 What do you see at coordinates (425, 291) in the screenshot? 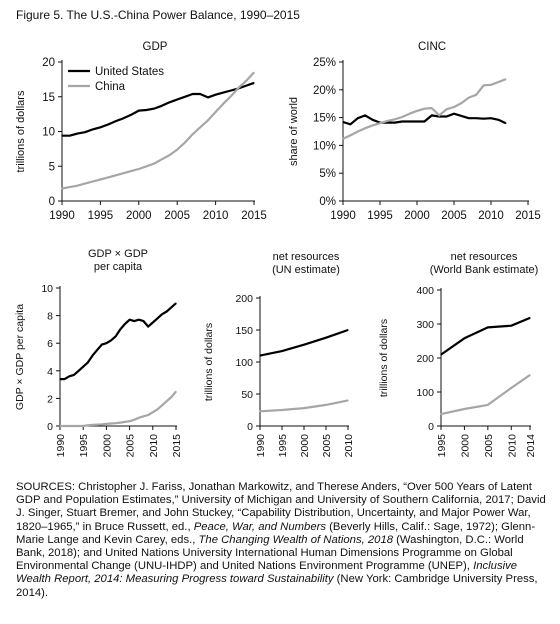
I see `y-tick-label: 400` at bounding box center [425, 291].